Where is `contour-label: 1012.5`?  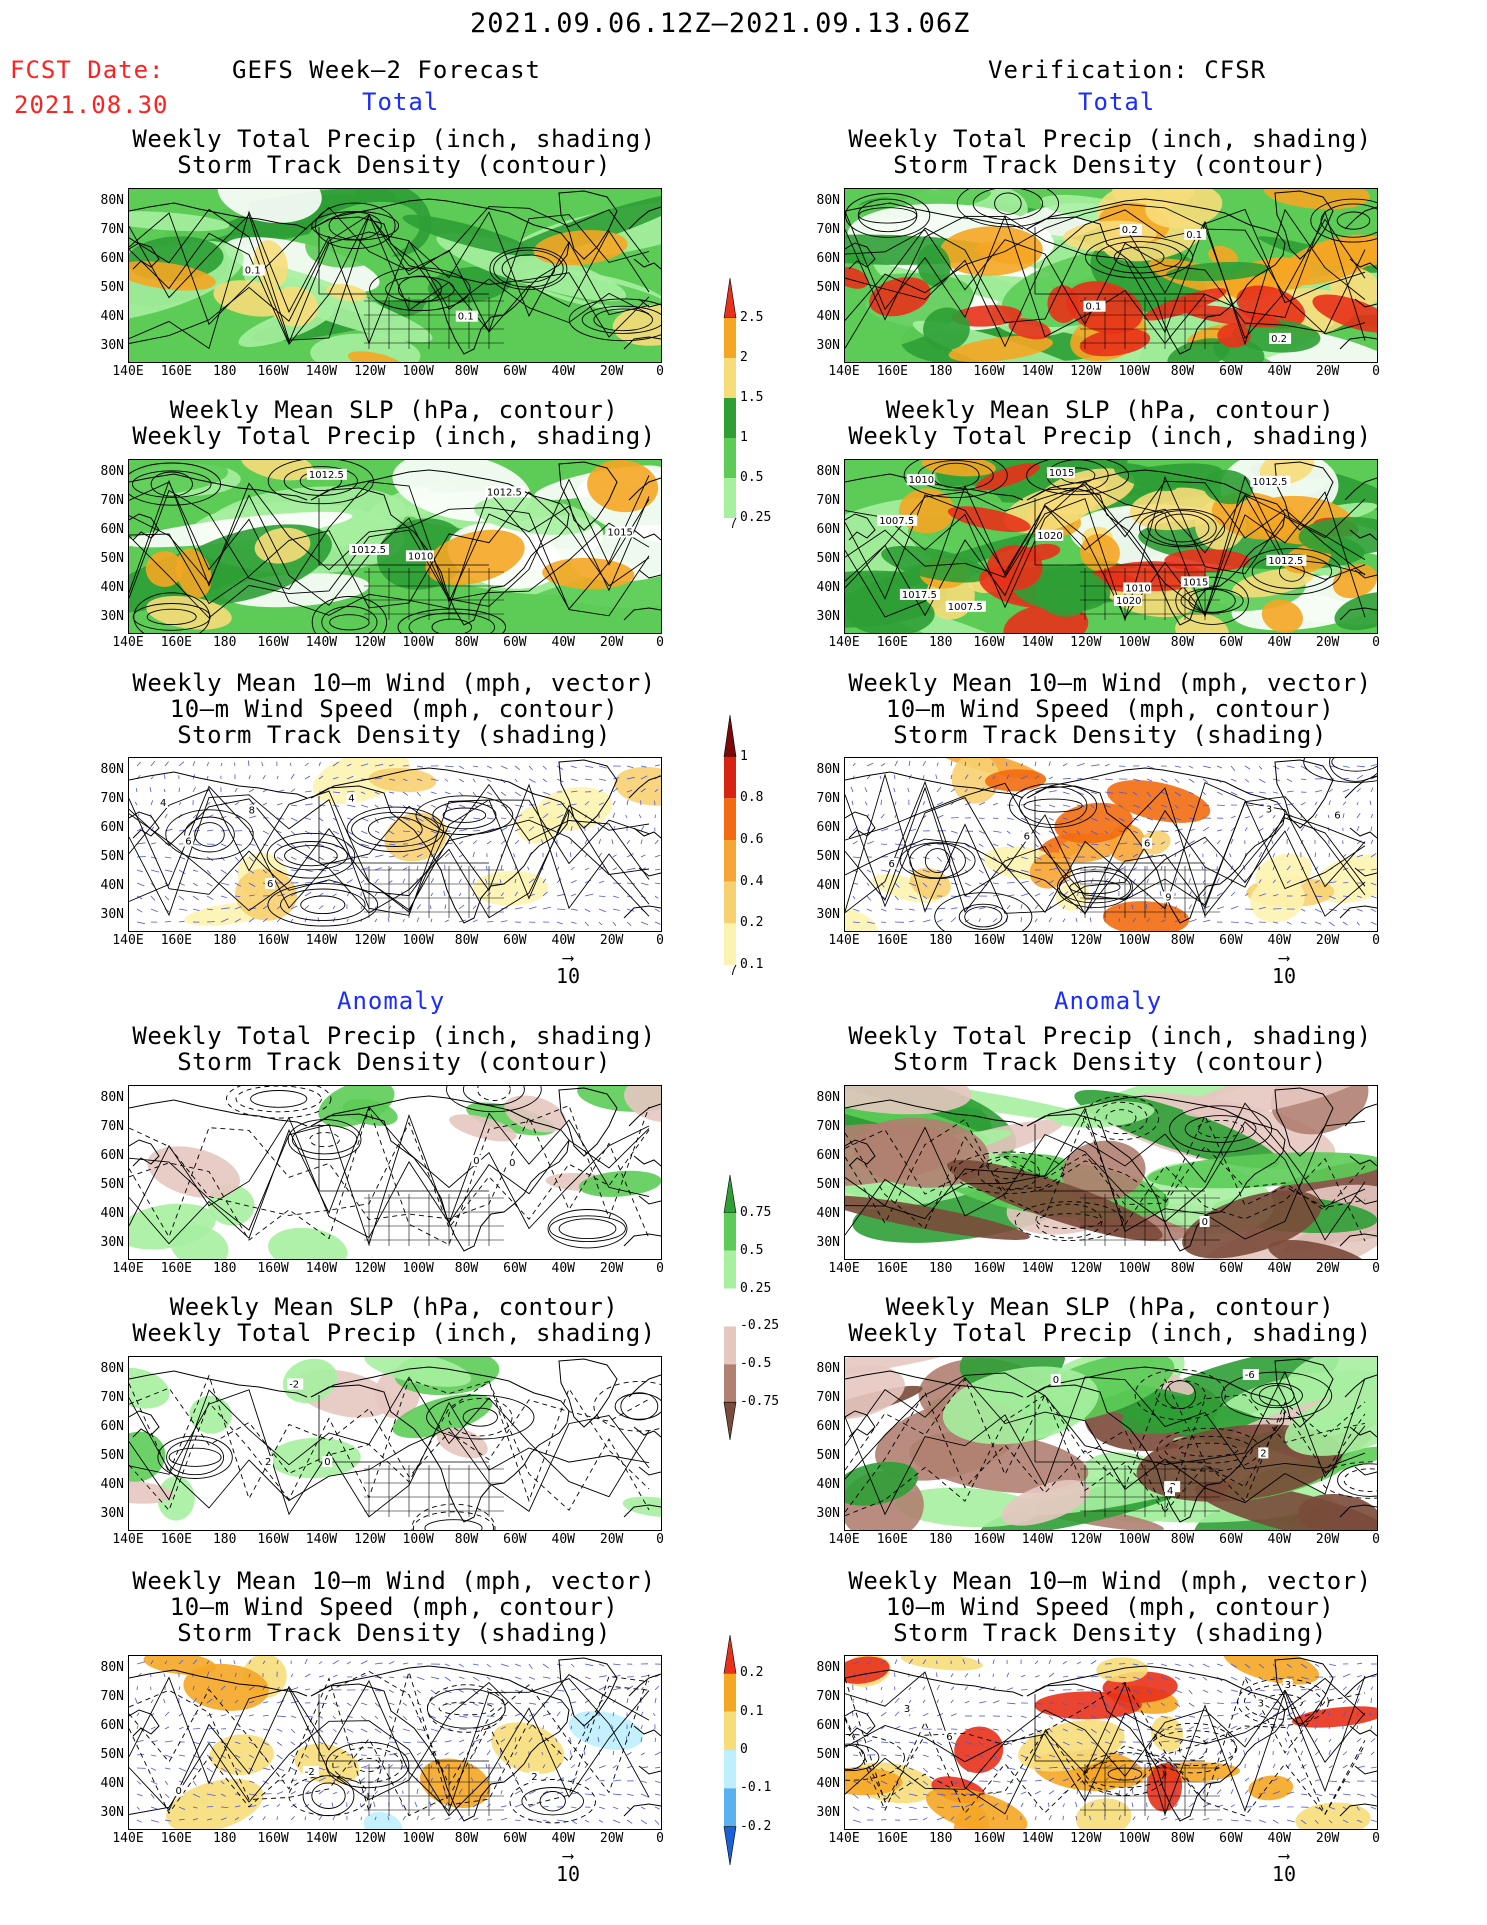 contour-label: 1012.5 is located at coordinates (1269, 482).